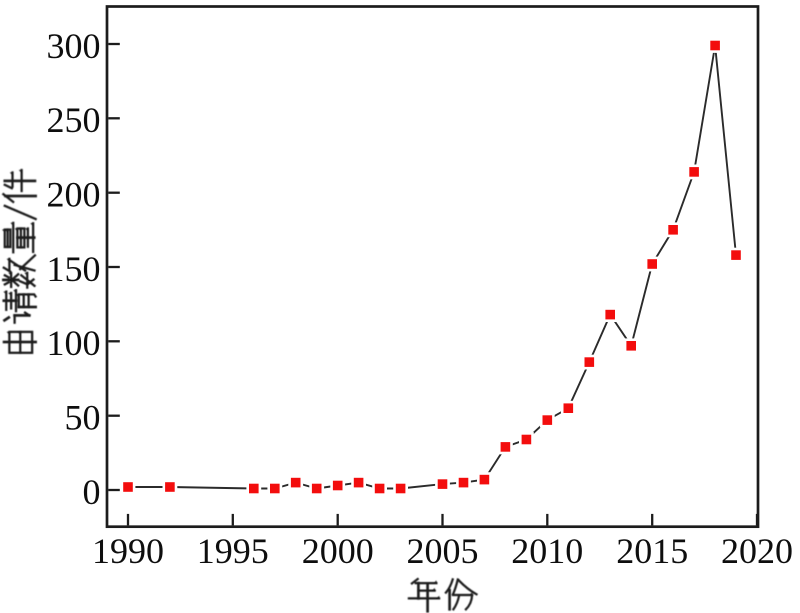 This screenshot has width=800, height=613. I want to click on svg-text: 2020, so click(757, 551).